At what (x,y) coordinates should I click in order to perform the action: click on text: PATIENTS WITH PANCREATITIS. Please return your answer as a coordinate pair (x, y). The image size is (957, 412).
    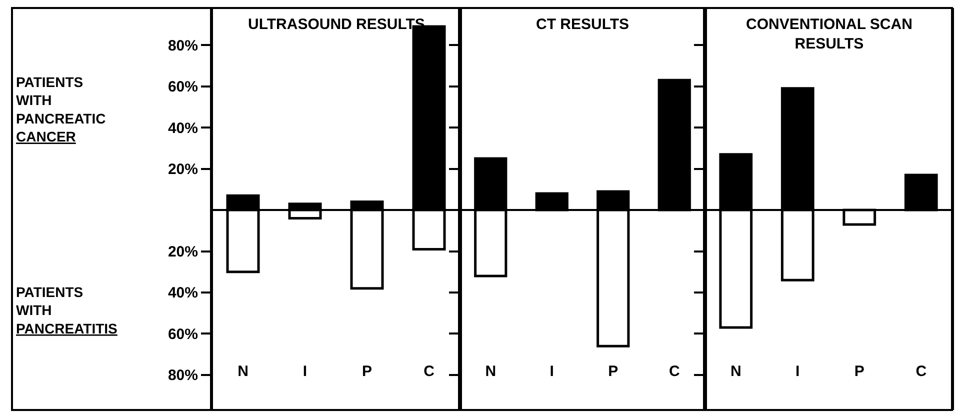
    Looking at the image, I should click on (67, 310).